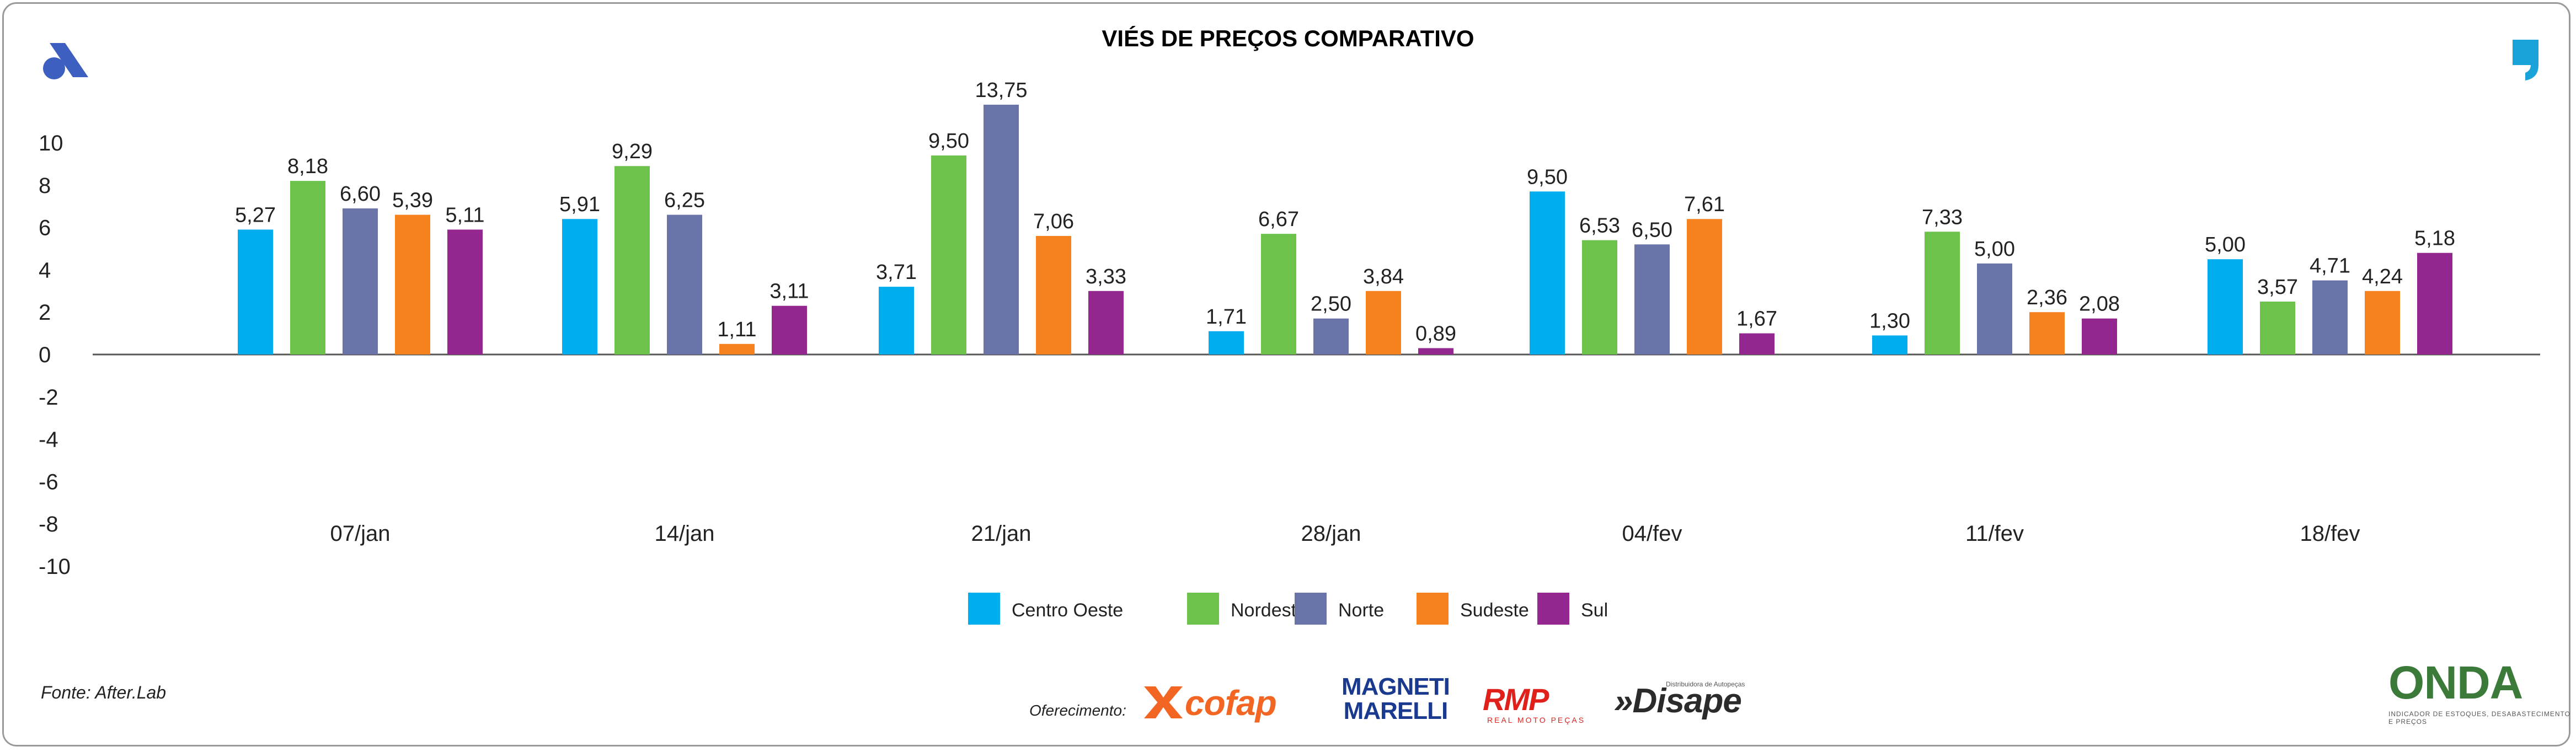  What do you see at coordinates (1994, 534) in the screenshot?
I see `x-tick-label: 11/fev` at bounding box center [1994, 534].